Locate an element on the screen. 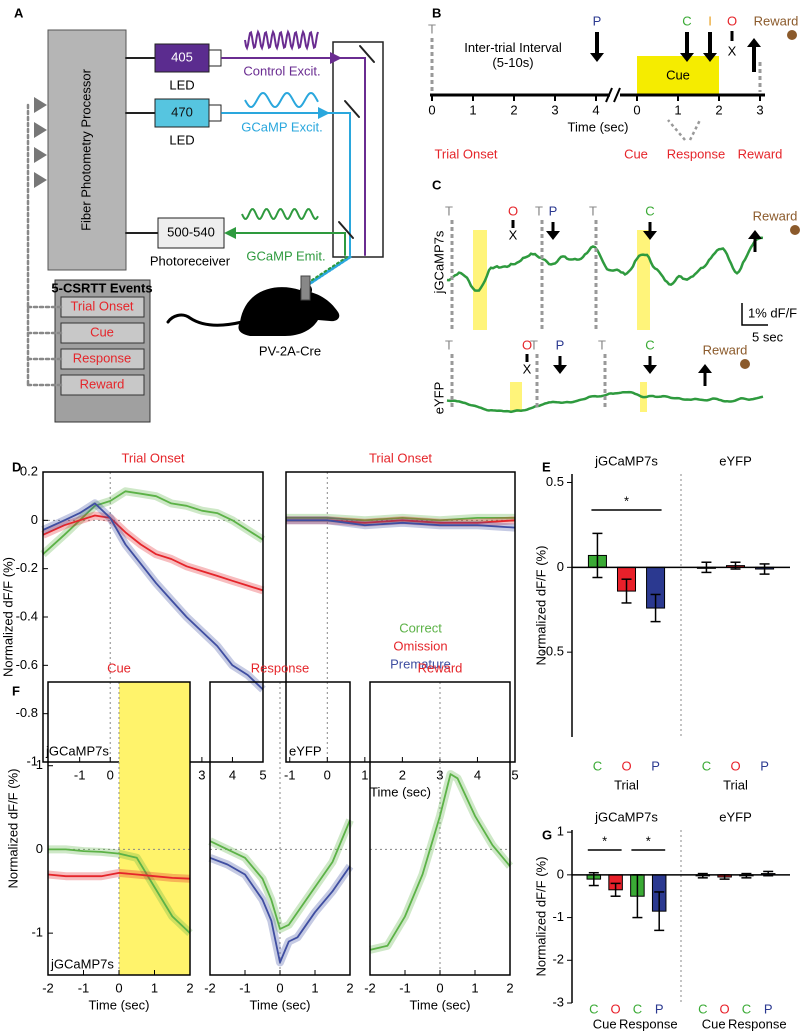  y-tick-label: 0.5 is located at coordinates (555, 481).